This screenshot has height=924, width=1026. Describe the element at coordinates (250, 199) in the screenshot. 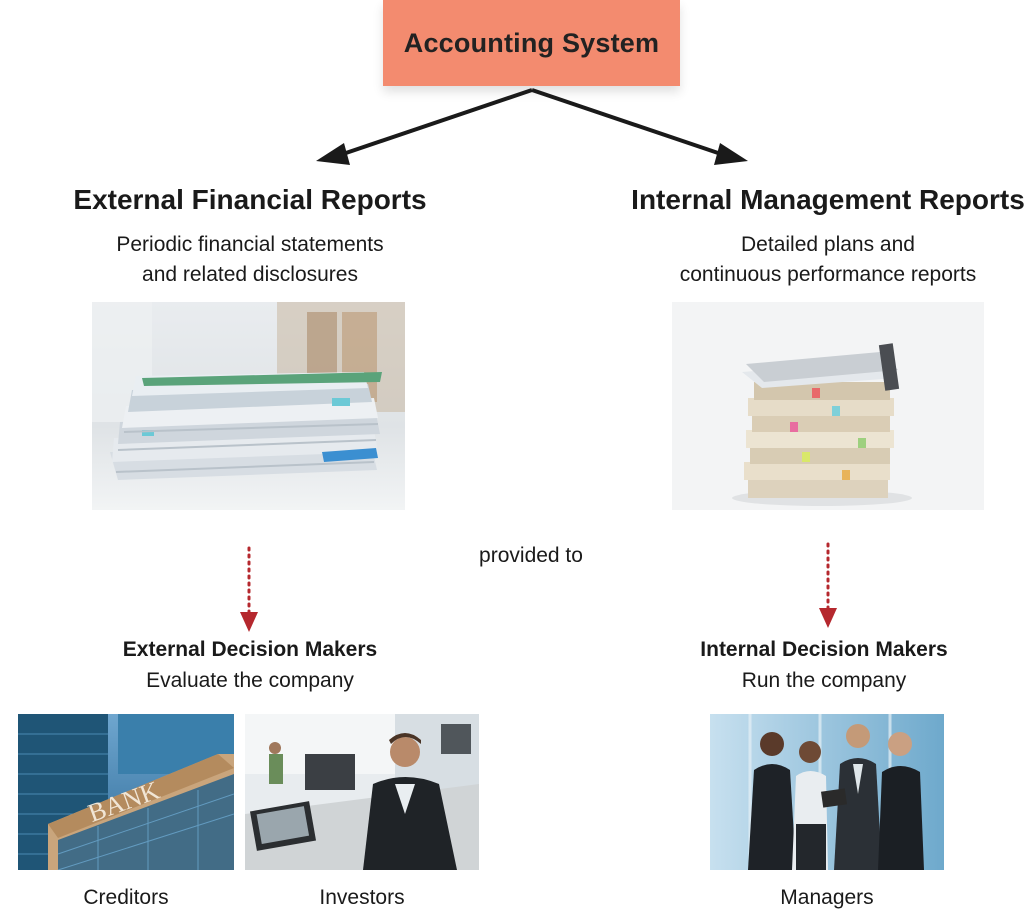

I see `external-heading: External Financial Reports` at that location.